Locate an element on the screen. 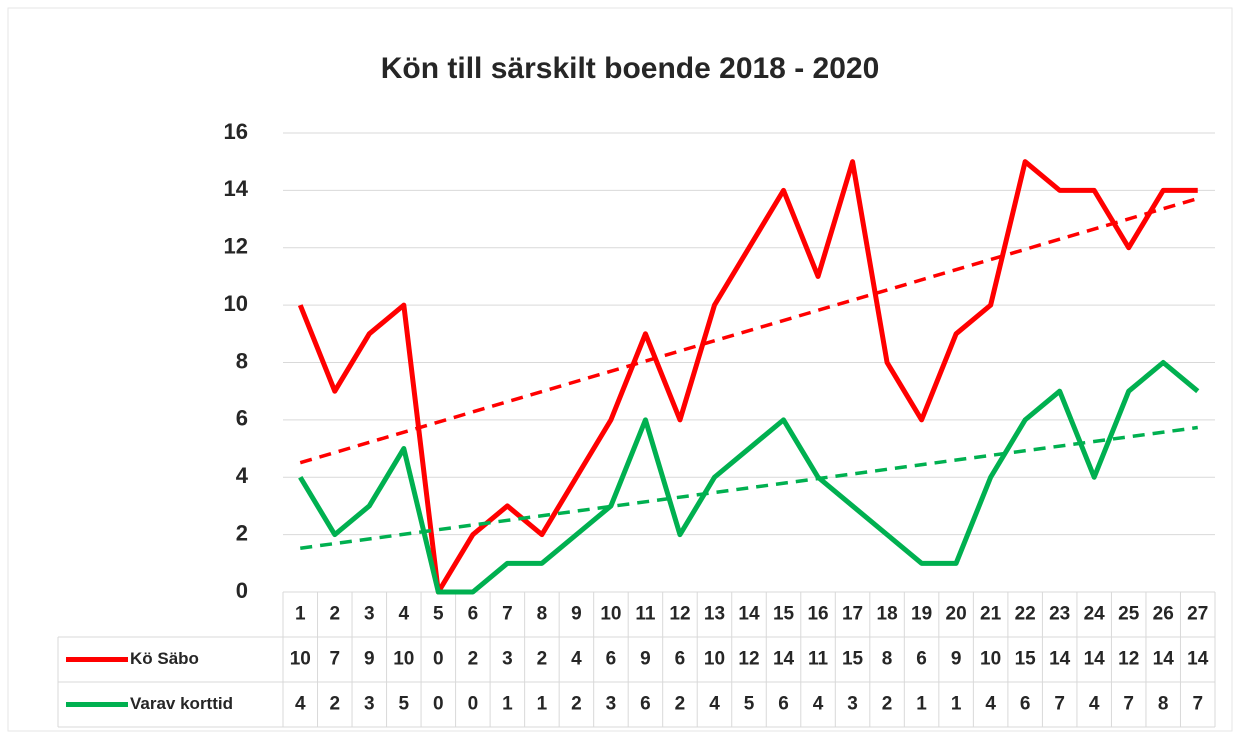 The image size is (1240, 739). y-tick-label: 0 is located at coordinates (242, 590).